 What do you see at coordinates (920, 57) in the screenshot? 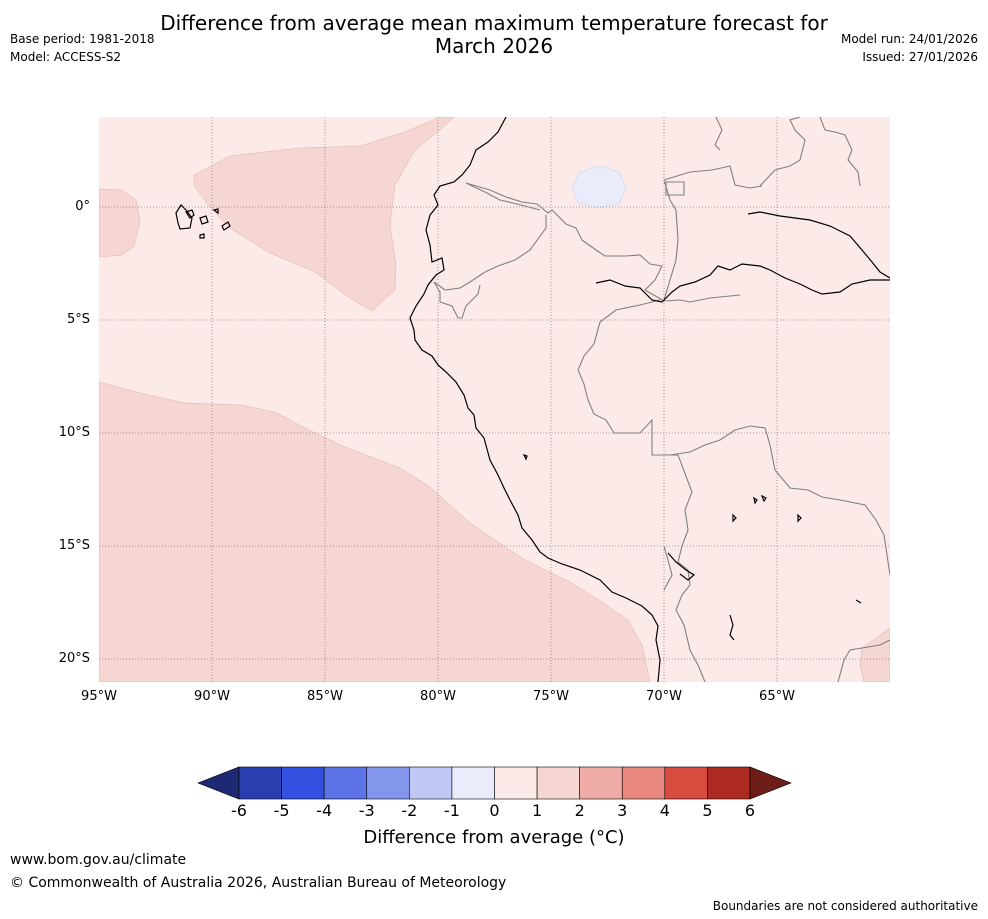
I see `issued-date: Issued: 27/01/2026` at bounding box center [920, 57].